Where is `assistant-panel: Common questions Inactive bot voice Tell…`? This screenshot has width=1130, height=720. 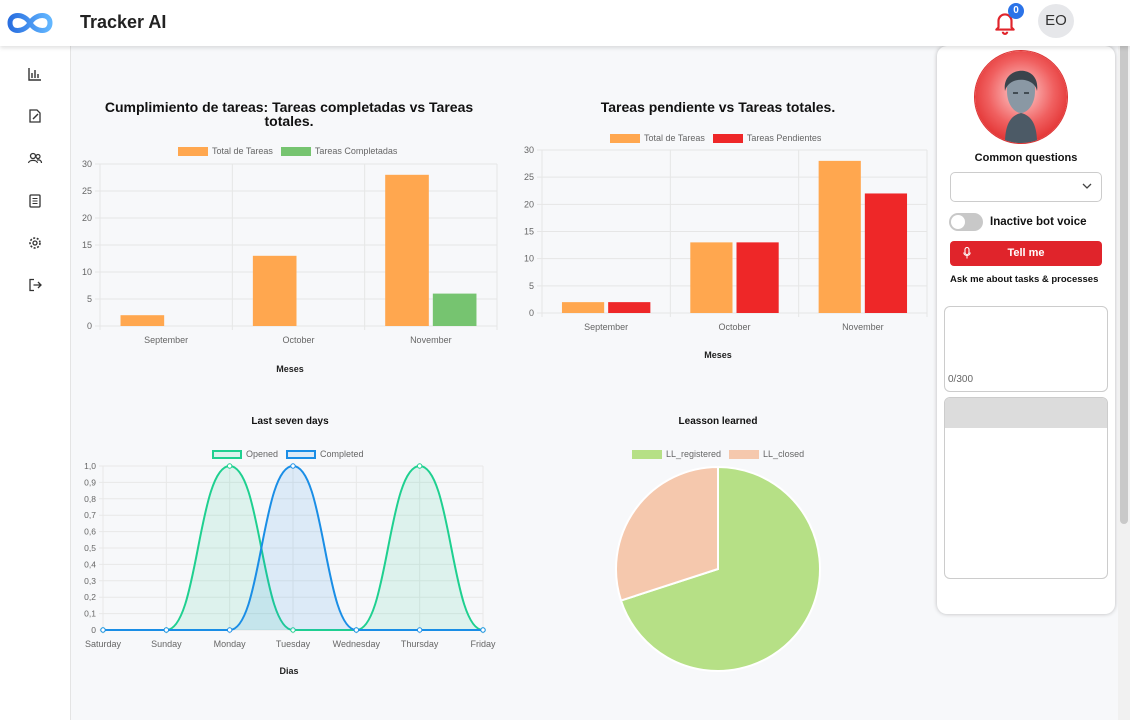 assistant-panel: Common questions Inactive bot voice Tell… is located at coordinates (1026, 330).